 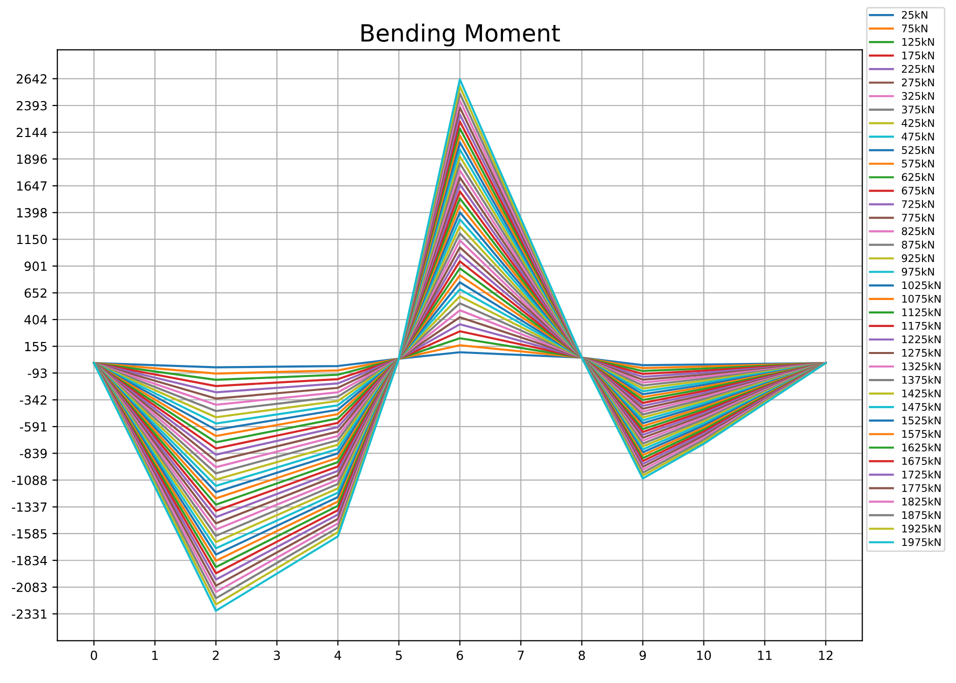 I want to click on y-tick-label: -1834, so click(x=29, y=561).